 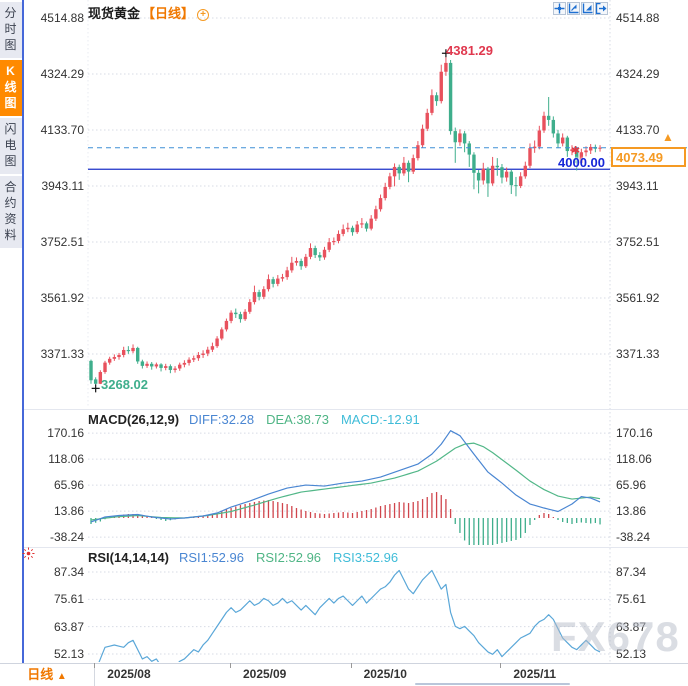 What do you see at coordinates (61, 676) in the screenshot?
I see `chevron-up-icon: ▲` at bounding box center [61, 676].